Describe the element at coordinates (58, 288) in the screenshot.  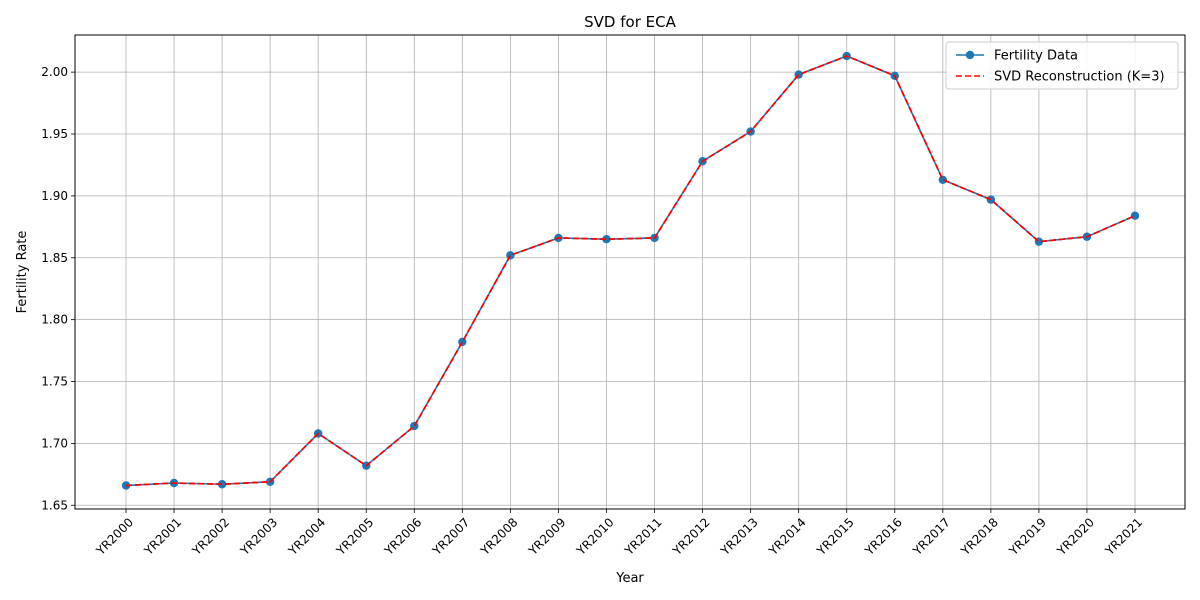
I see `y-axis-ticks: 1.65 1.70 1.75 1.80 1.85 1.90 1.95 2.00` at that location.